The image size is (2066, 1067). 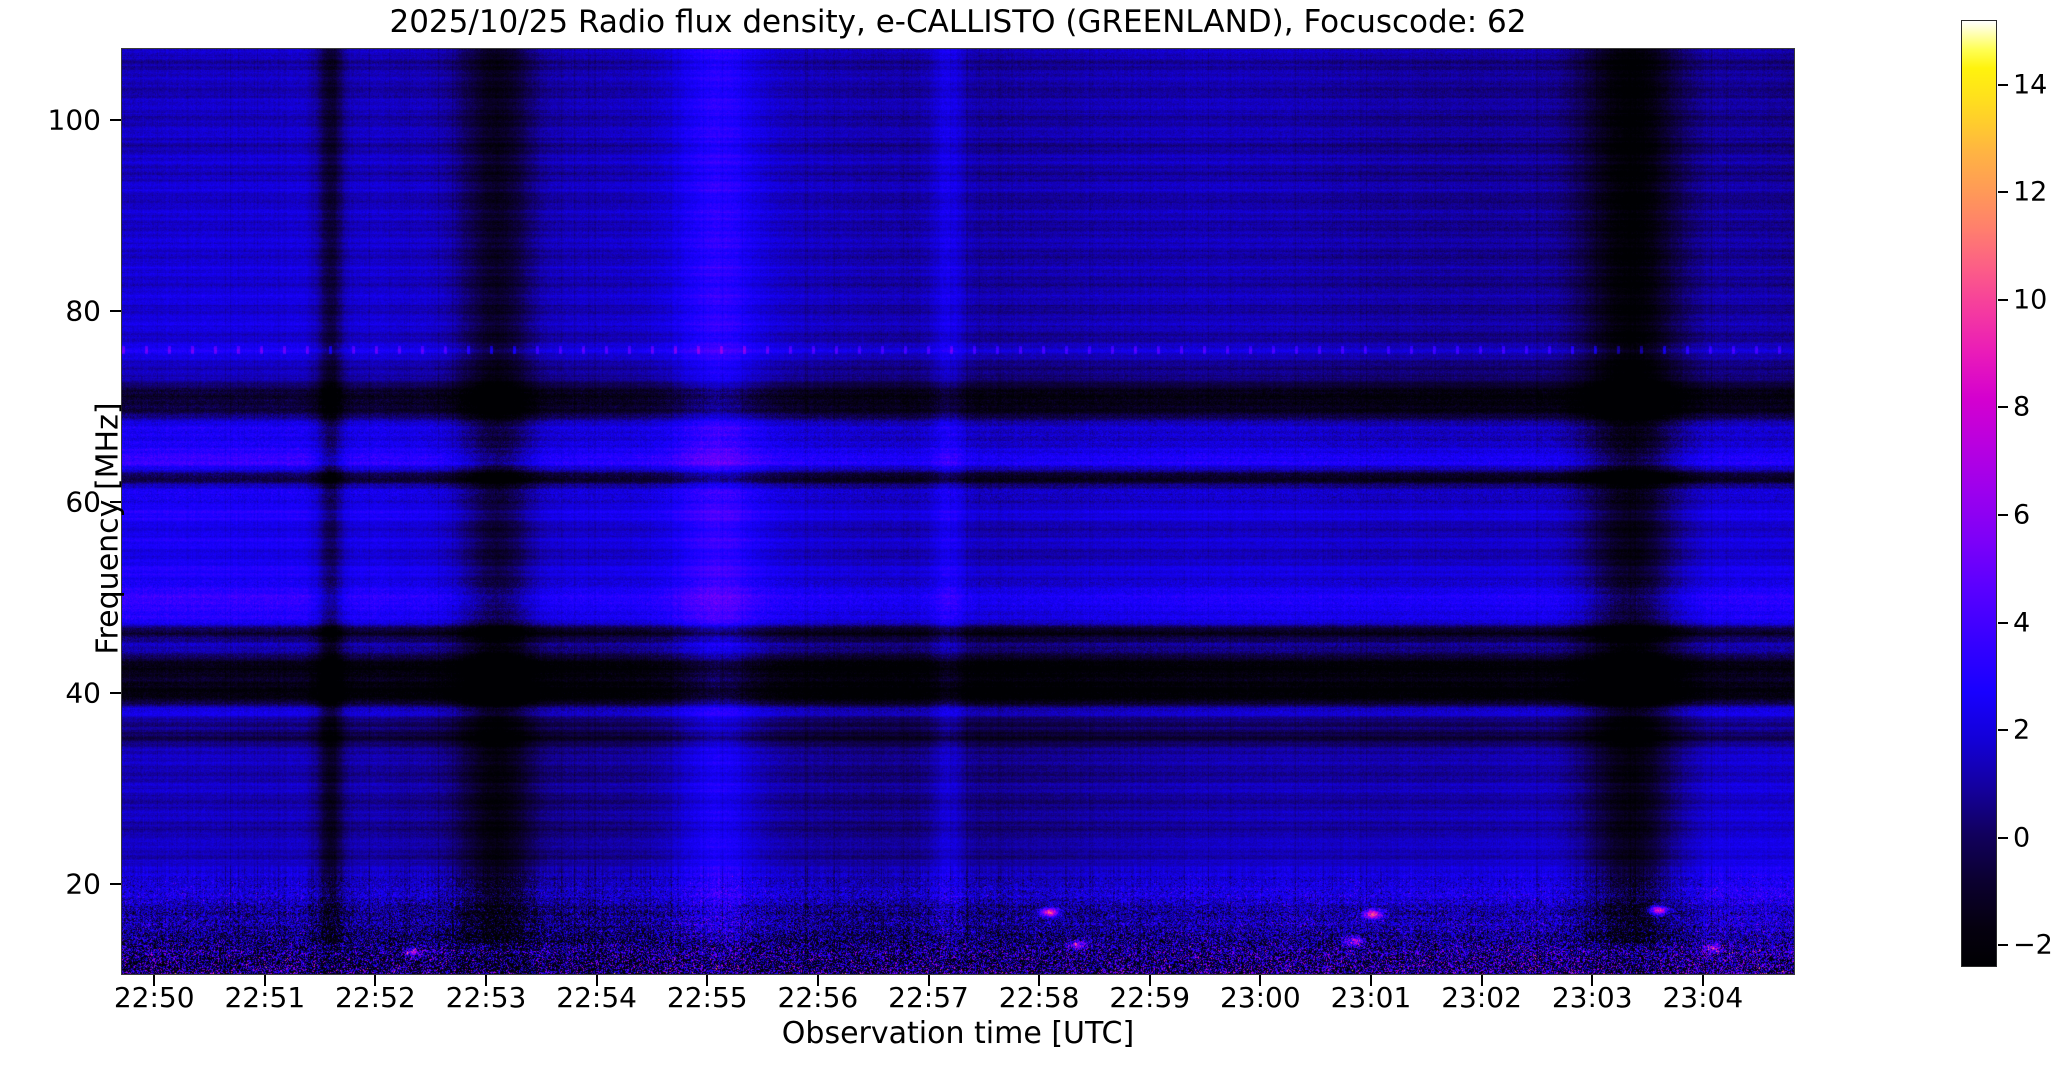 I want to click on x-tick-label: 22:56, so click(x=818, y=997).